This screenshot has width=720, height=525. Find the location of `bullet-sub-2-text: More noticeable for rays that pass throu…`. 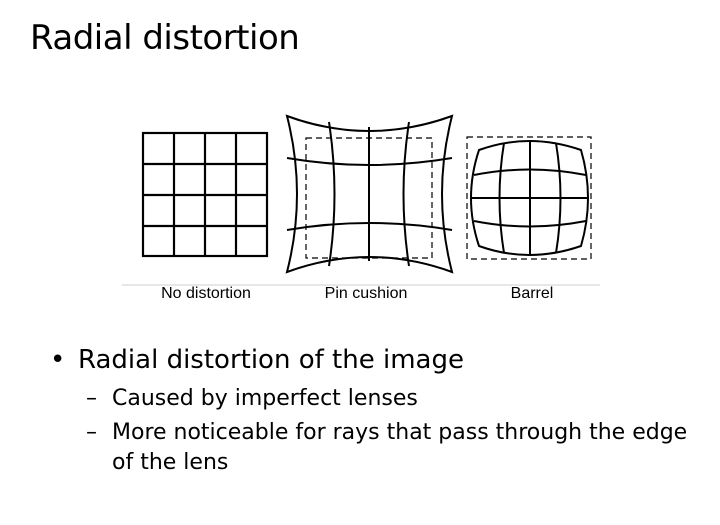

bullet-sub-2-text: More noticeable for rays that pass throu… is located at coordinates (400, 447).